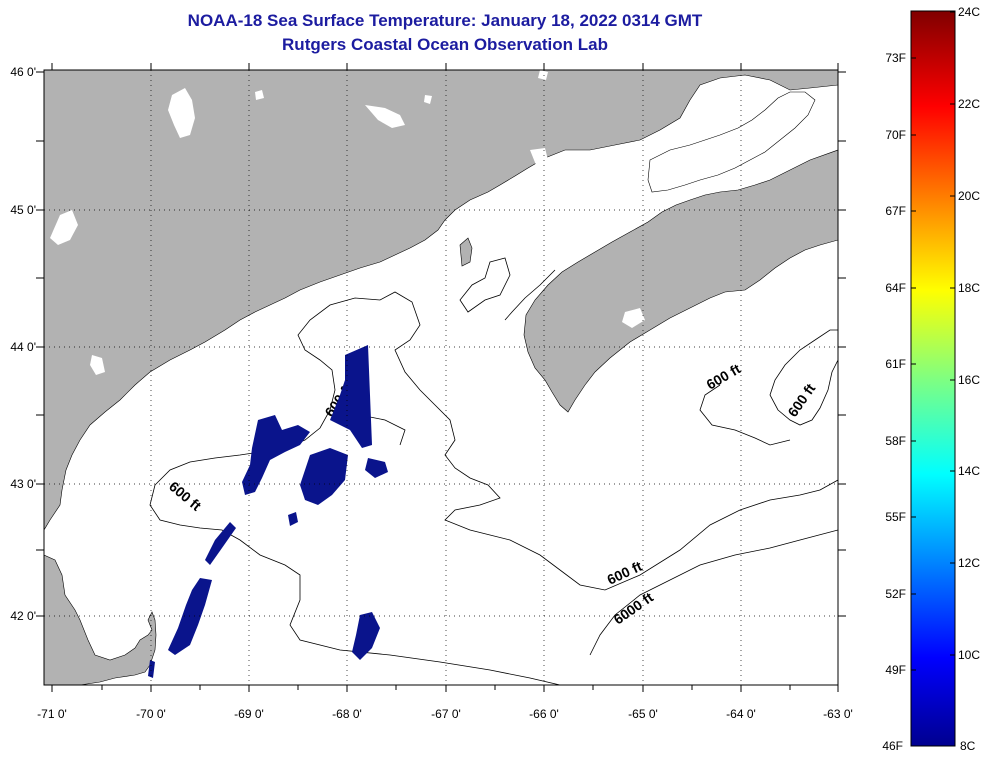 This screenshot has width=984, height=761. I want to click on colorbar-c-label: 16C, so click(969, 380).